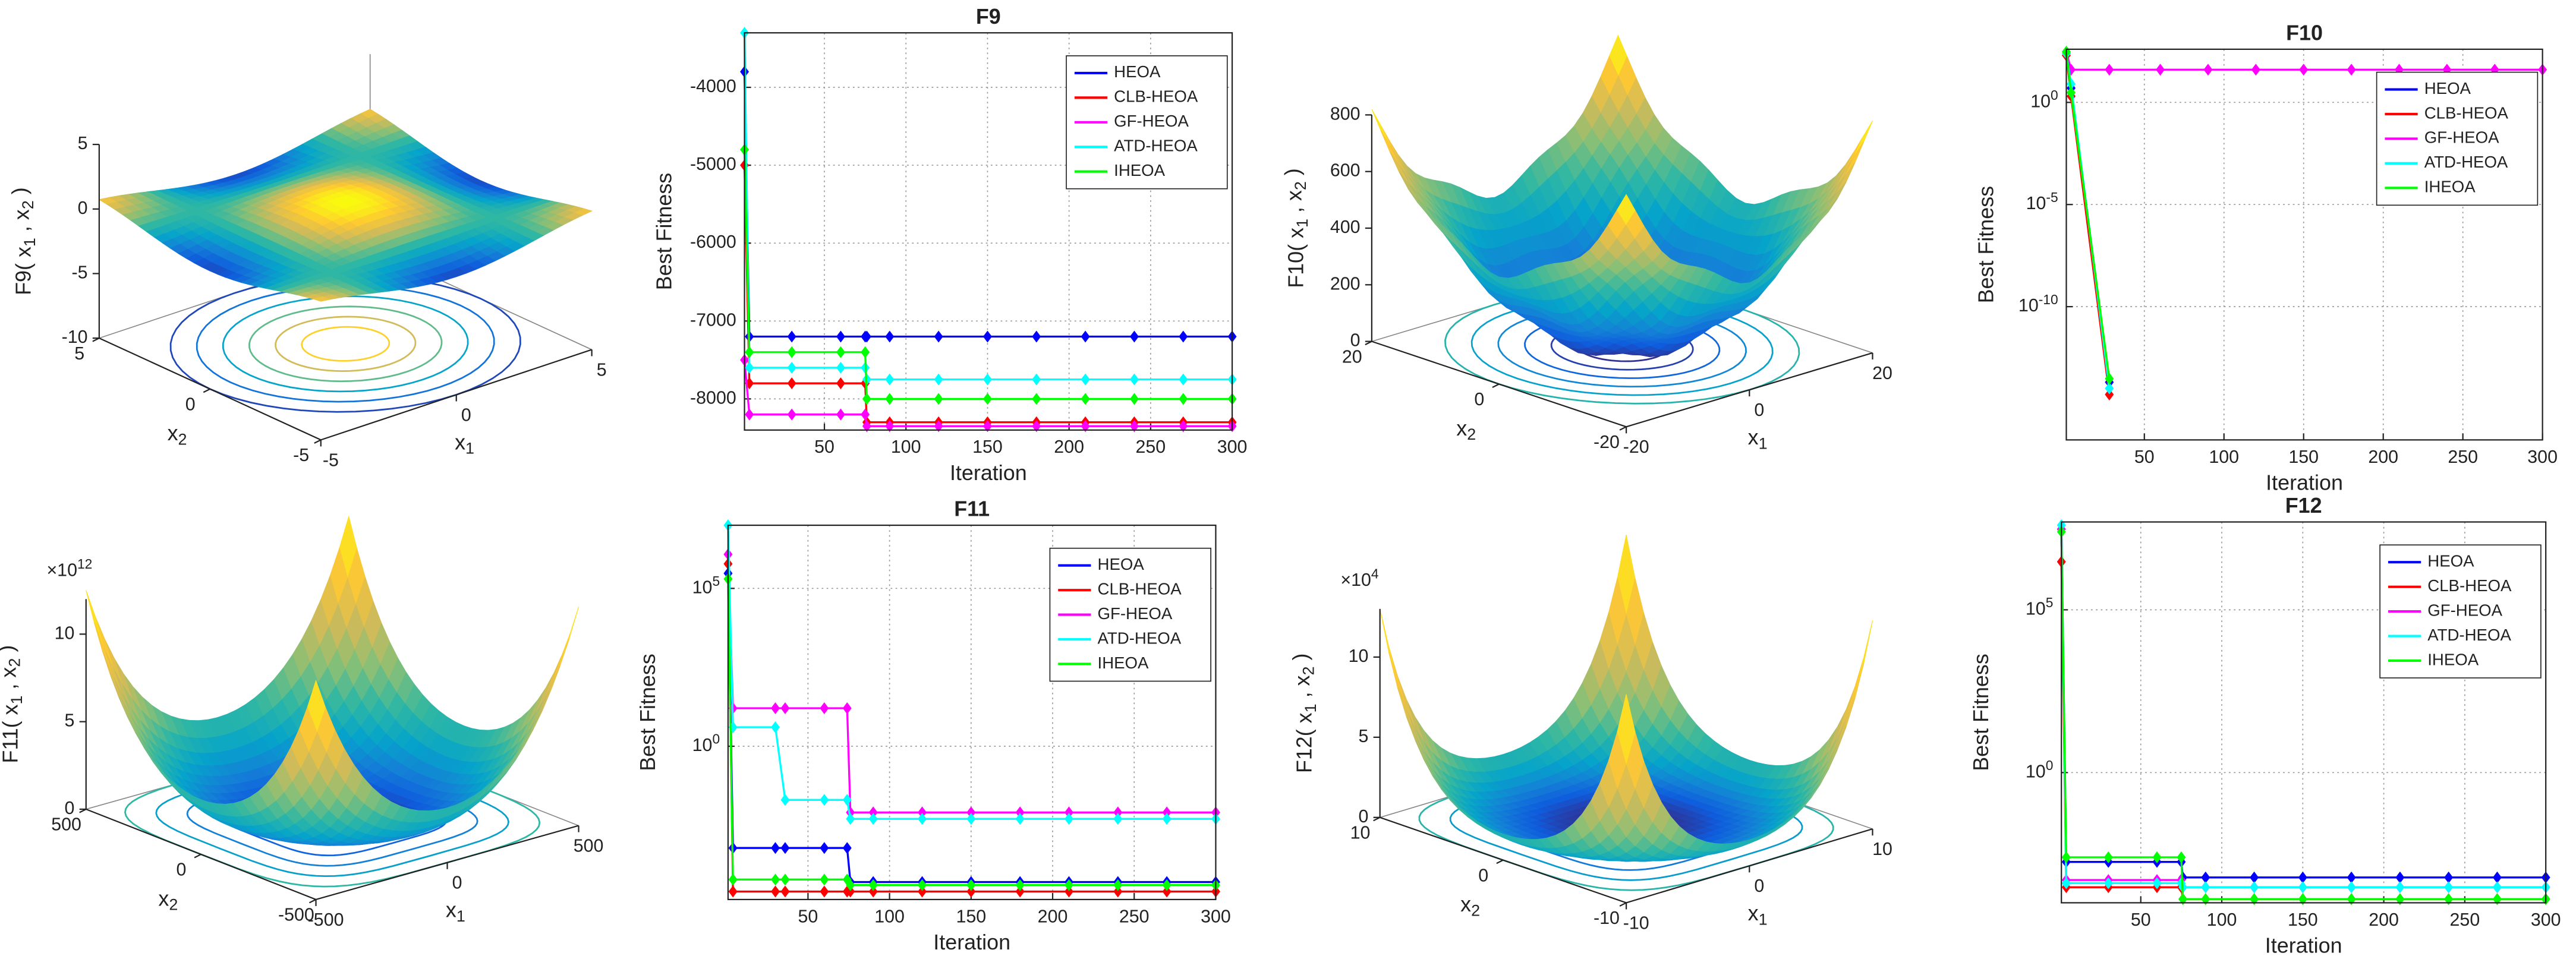 The height and width of the screenshot is (975, 2576). I want to click on z-axis-label: F10( x1 , x2 ), so click(1295, 228).